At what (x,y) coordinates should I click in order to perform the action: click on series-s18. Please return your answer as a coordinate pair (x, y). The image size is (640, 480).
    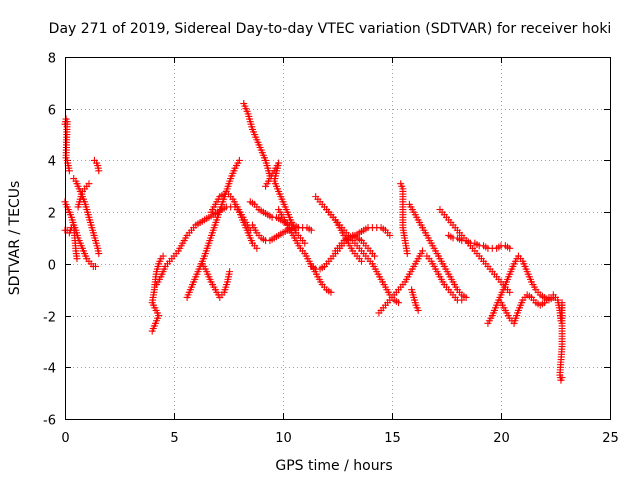
    Looking at the image, I should click on (437, 250).